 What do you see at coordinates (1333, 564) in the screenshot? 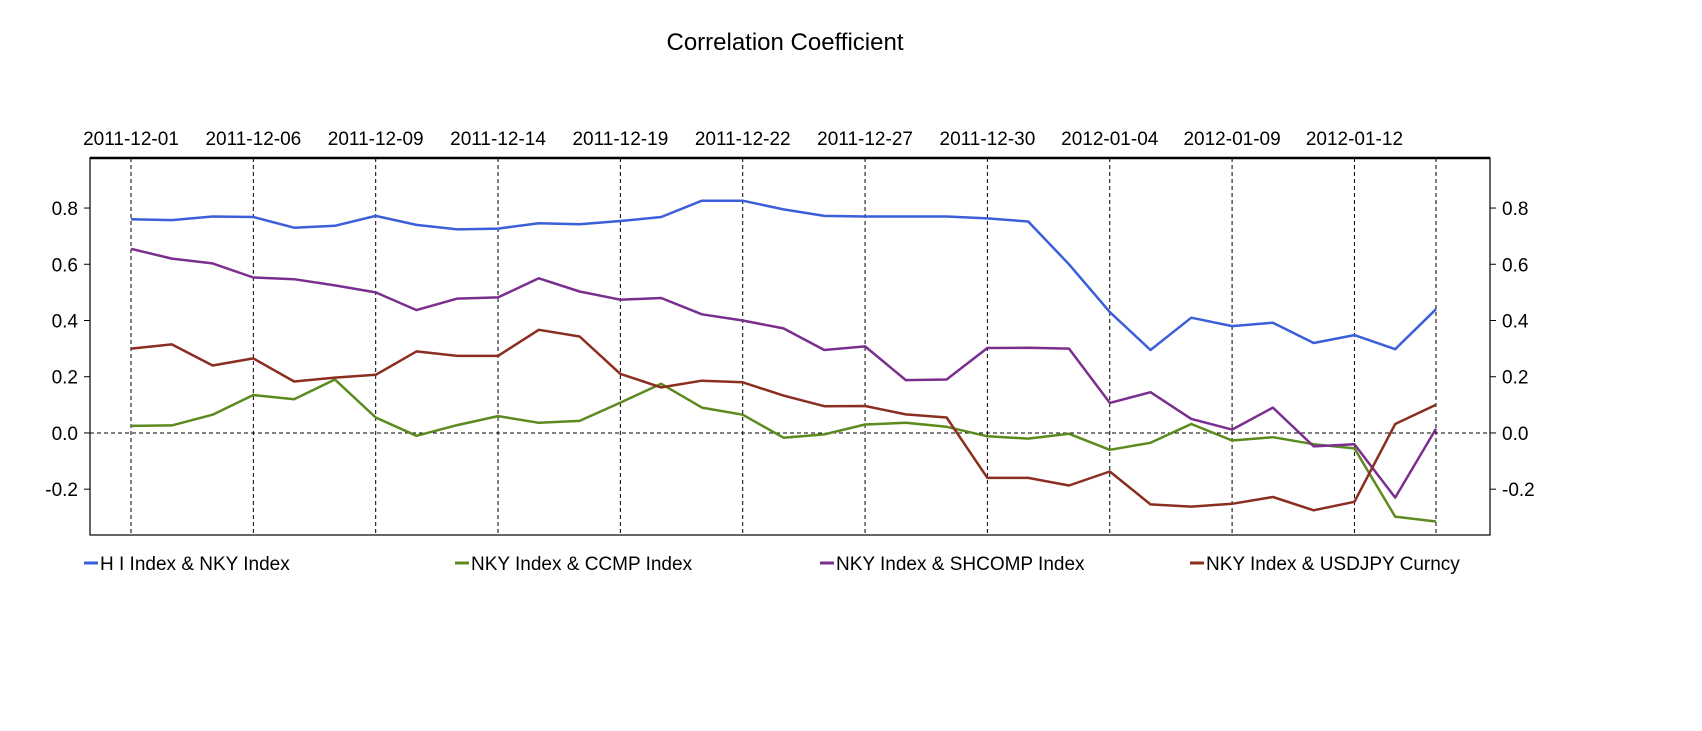
I see `legend-label: NKY Index & USDJPY Curncy` at bounding box center [1333, 564].